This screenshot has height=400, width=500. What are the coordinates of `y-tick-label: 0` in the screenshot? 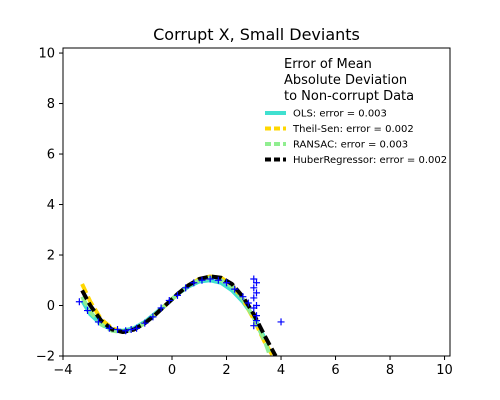 It's located at (51, 306).